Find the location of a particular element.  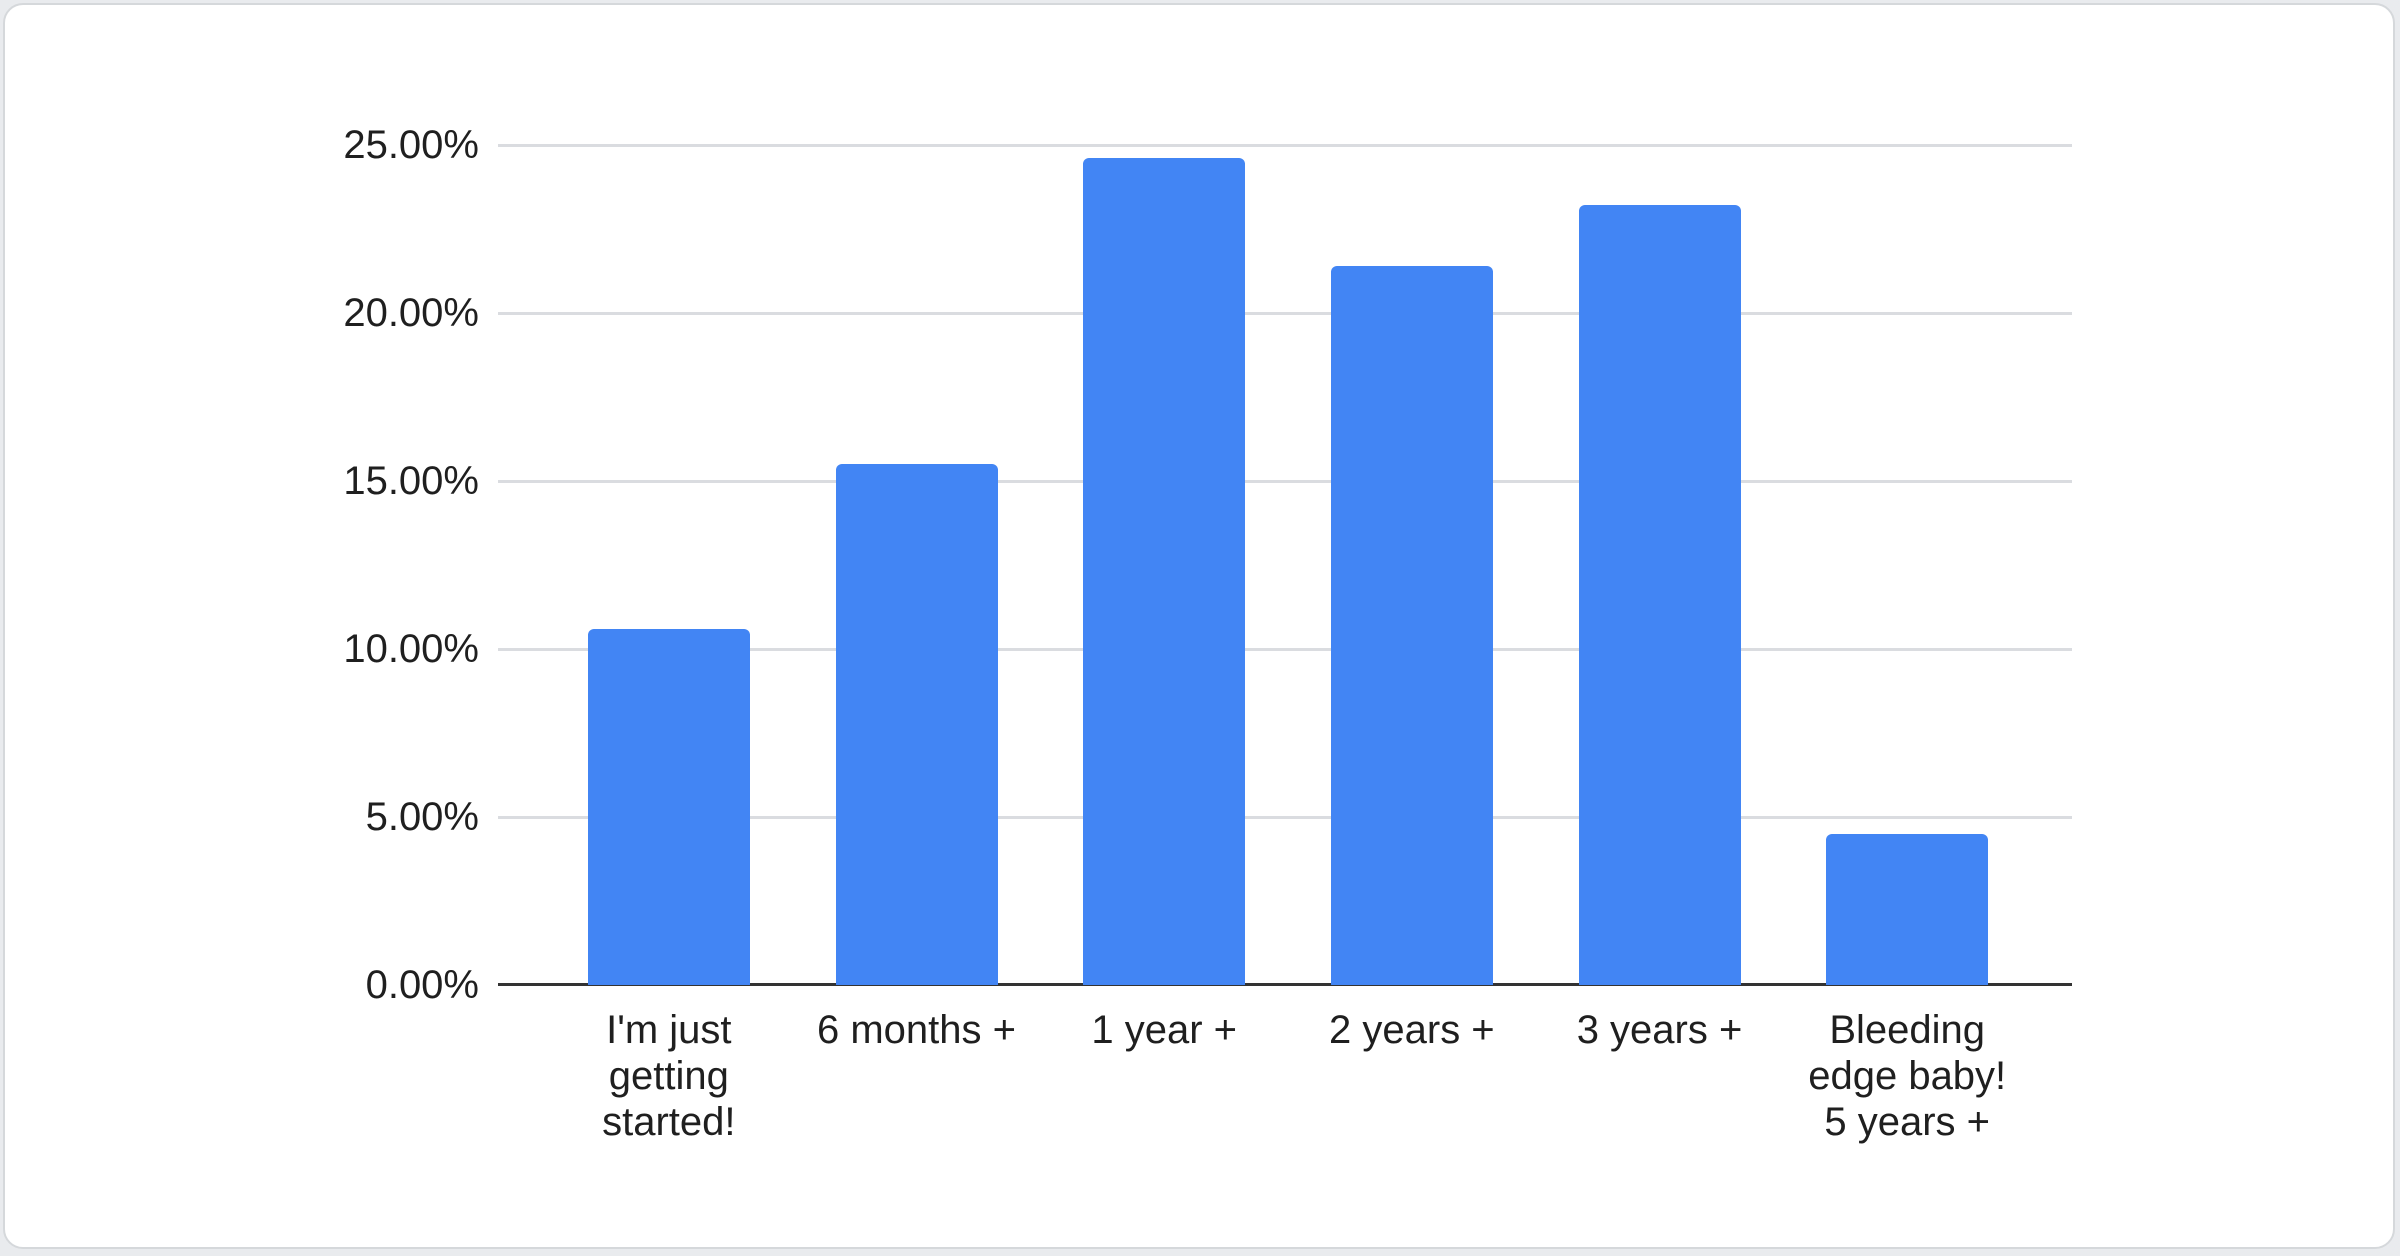

x-axis-line is located at coordinates (1285, 984).